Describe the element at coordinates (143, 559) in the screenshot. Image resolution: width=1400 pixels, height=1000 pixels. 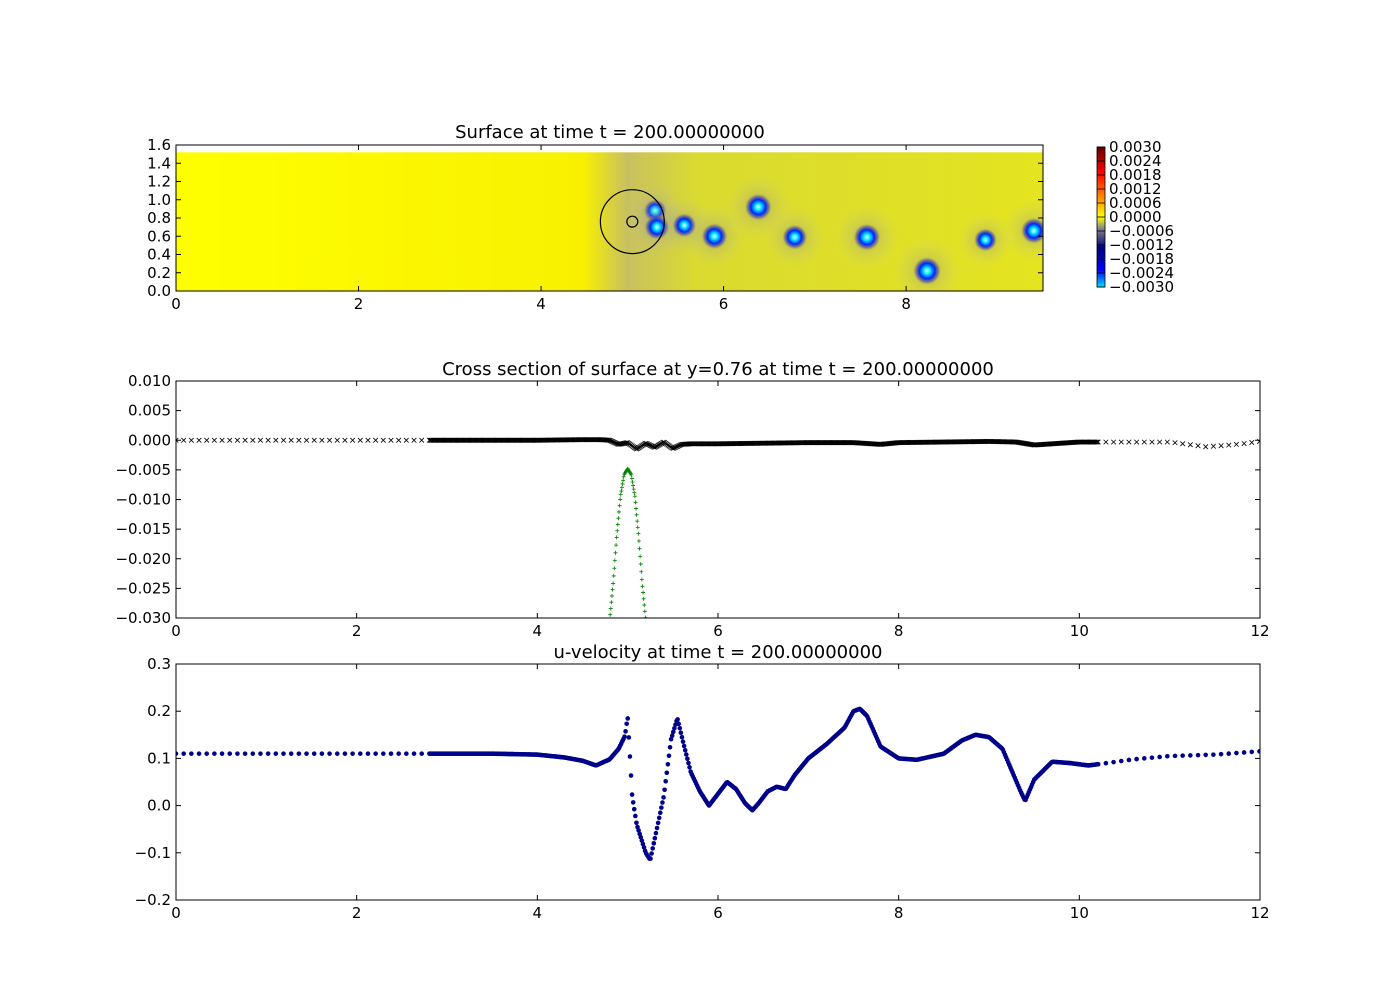
I see `y-tick-label: −0.020` at that location.